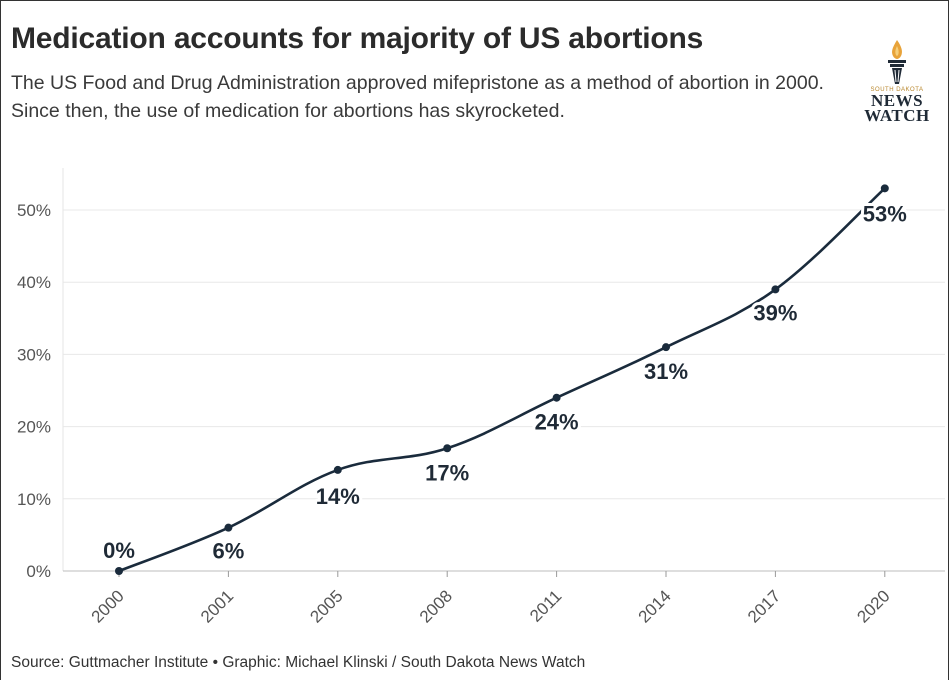 The height and width of the screenshot is (681, 949). Describe the element at coordinates (447, 472) in the screenshot. I see `data-label: 17%` at that location.